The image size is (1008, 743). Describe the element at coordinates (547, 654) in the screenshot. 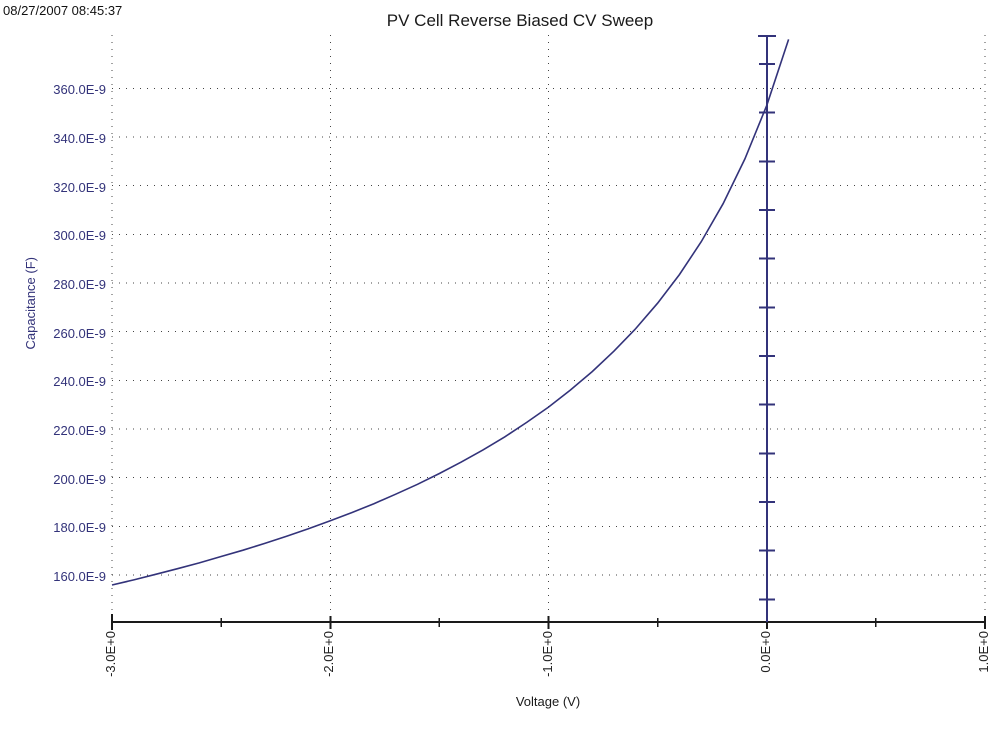

I see `x-tick-label: -1.0E+0` at that location.